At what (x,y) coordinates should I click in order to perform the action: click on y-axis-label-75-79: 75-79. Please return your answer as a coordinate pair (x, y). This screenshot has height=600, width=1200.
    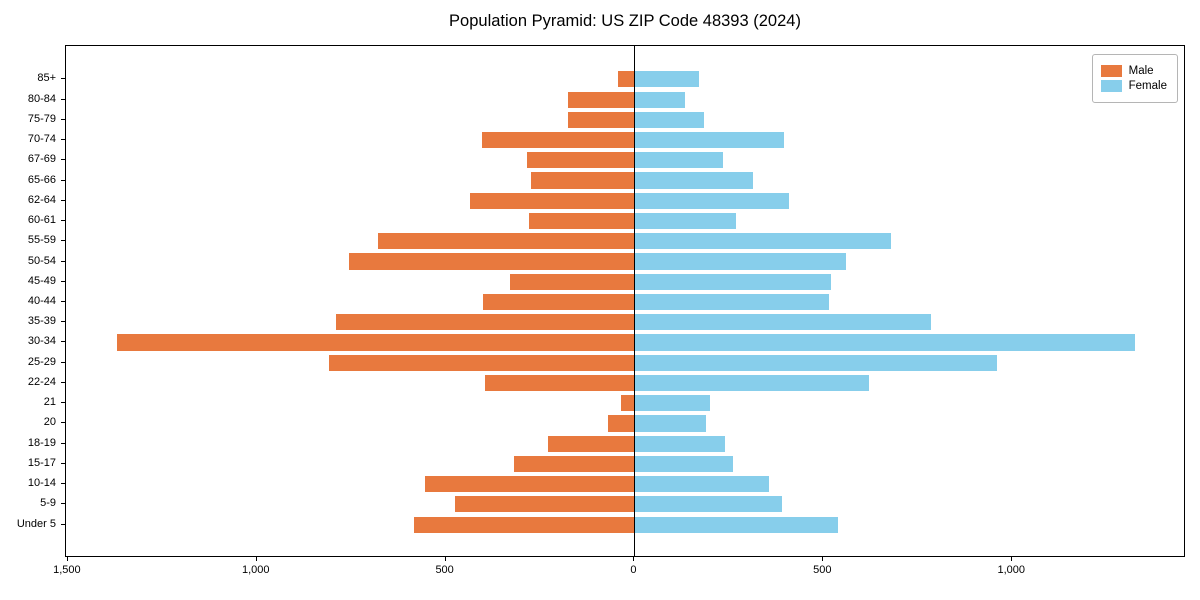
    Looking at the image, I should click on (41, 118).